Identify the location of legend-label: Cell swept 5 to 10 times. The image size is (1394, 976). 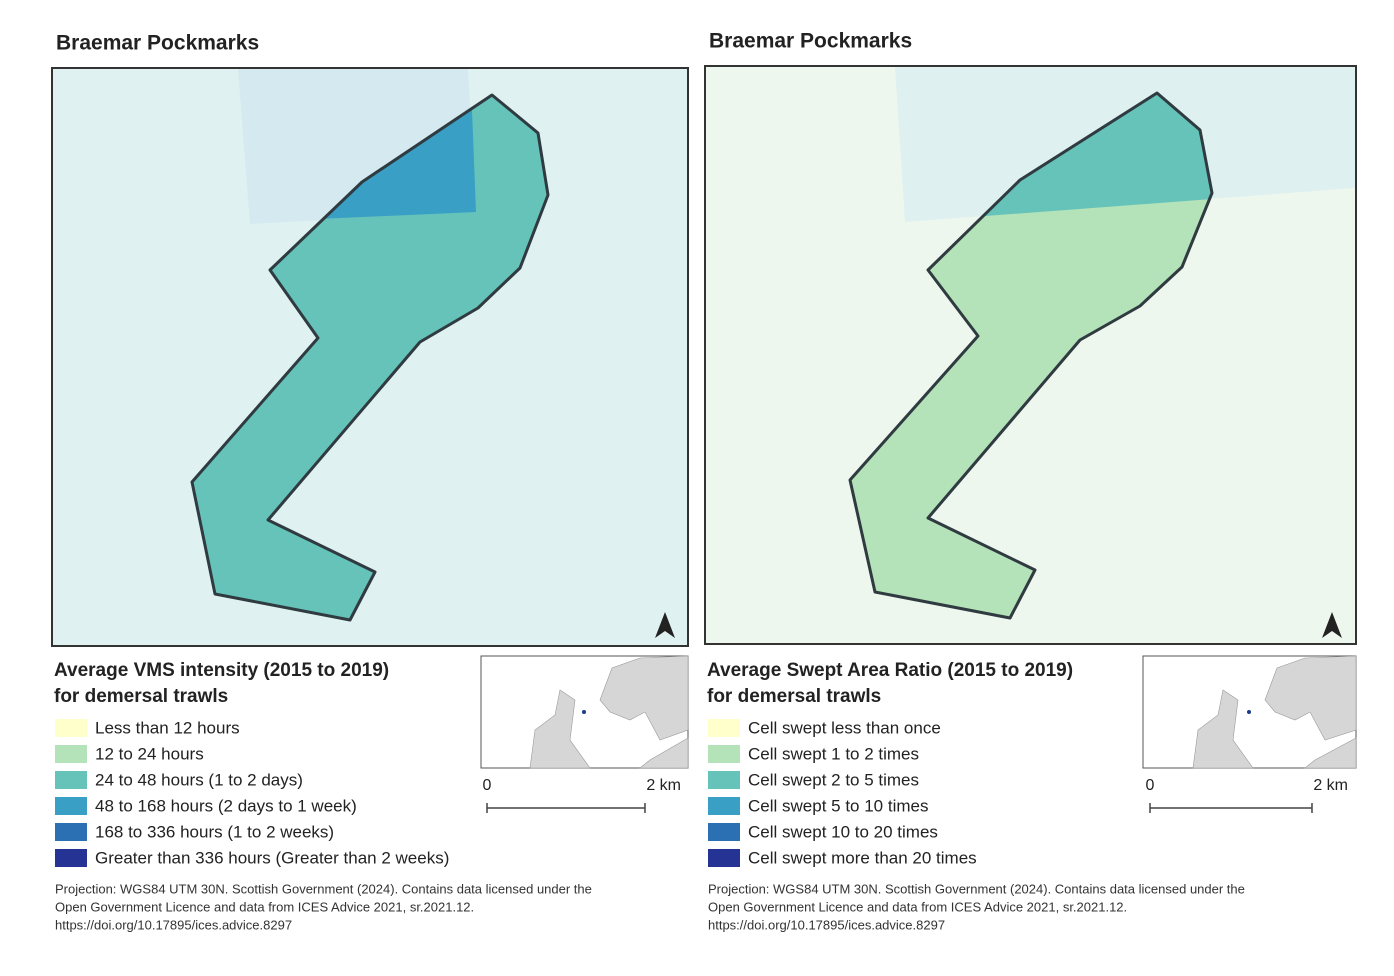
(838, 805).